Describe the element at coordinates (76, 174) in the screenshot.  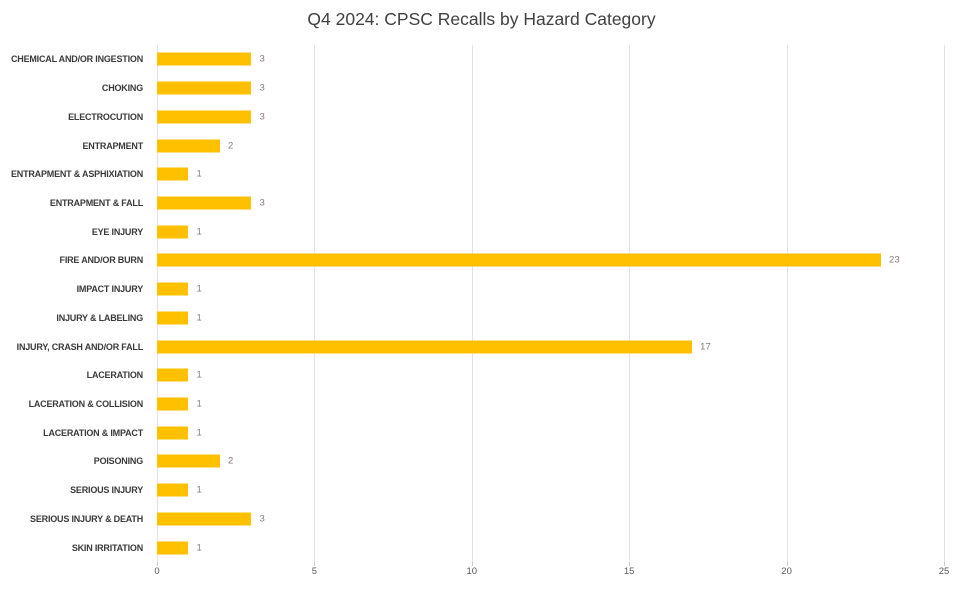
I see `category-label: ENTRAPMENT & ASPHIXIATION` at that location.